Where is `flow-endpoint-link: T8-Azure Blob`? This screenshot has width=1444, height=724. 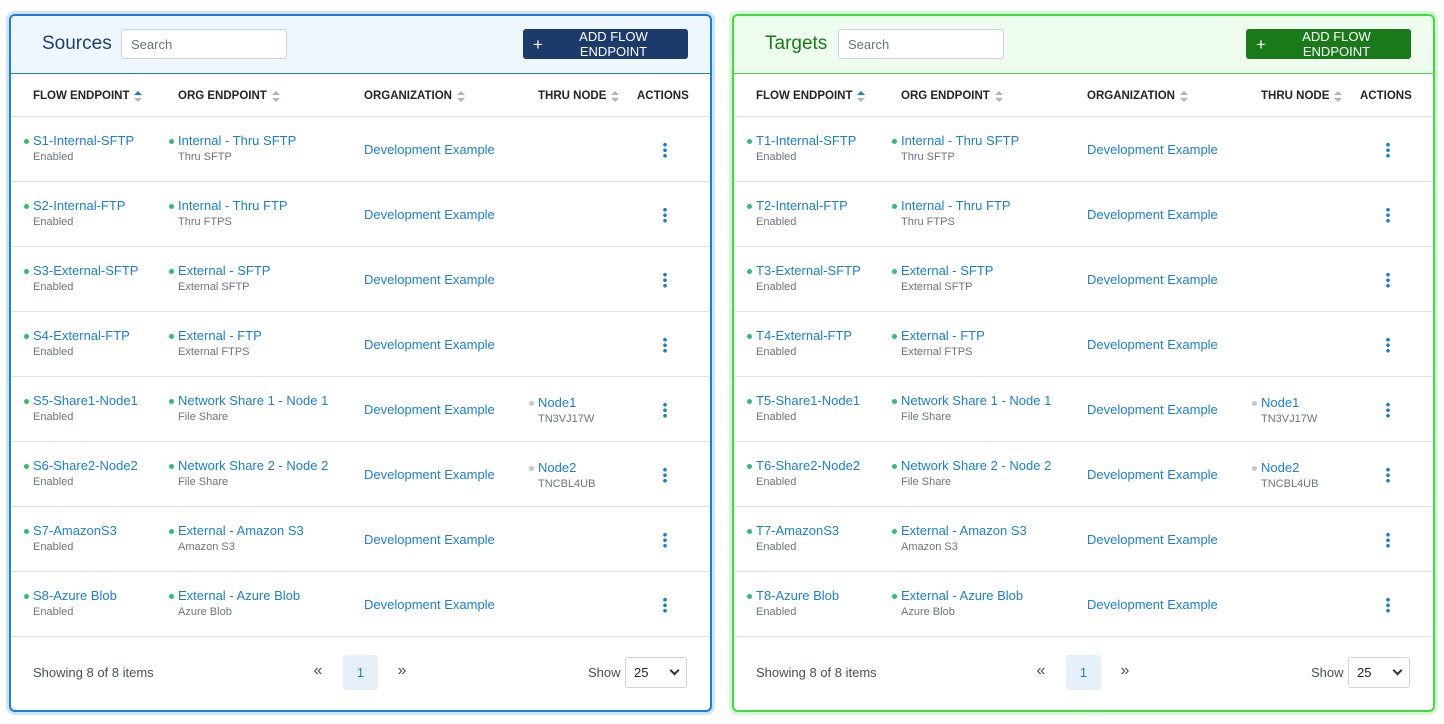 flow-endpoint-link: T8-Azure Blob is located at coordinates (798, 595).